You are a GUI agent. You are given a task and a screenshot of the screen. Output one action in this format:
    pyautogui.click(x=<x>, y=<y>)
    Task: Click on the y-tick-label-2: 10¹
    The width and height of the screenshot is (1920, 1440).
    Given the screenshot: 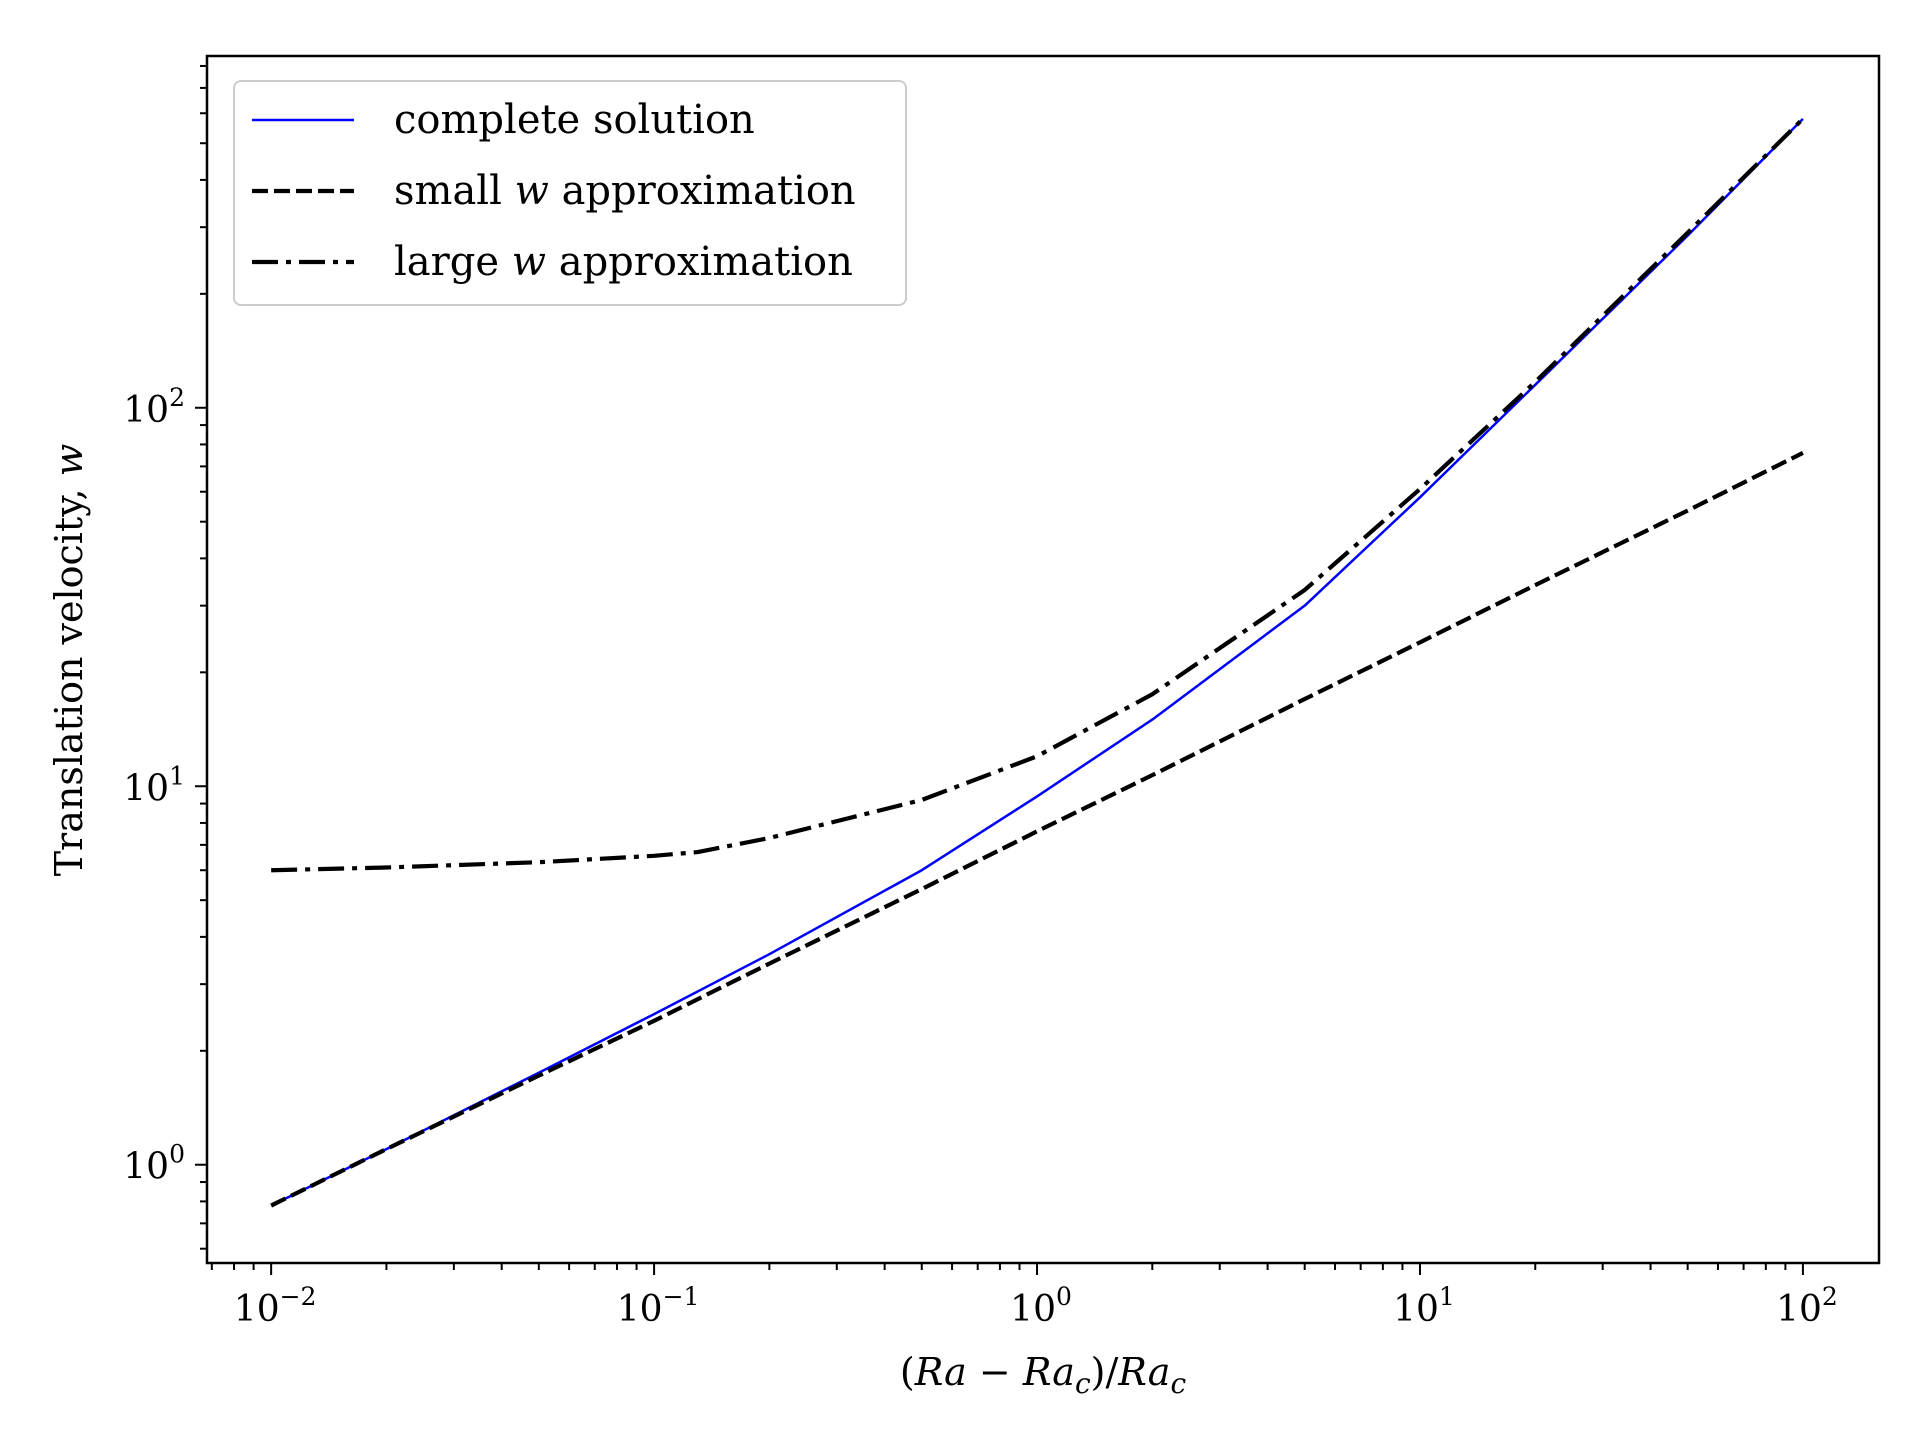 What is the action you would take?
    pyautogui.click(x=154, y=785)
    